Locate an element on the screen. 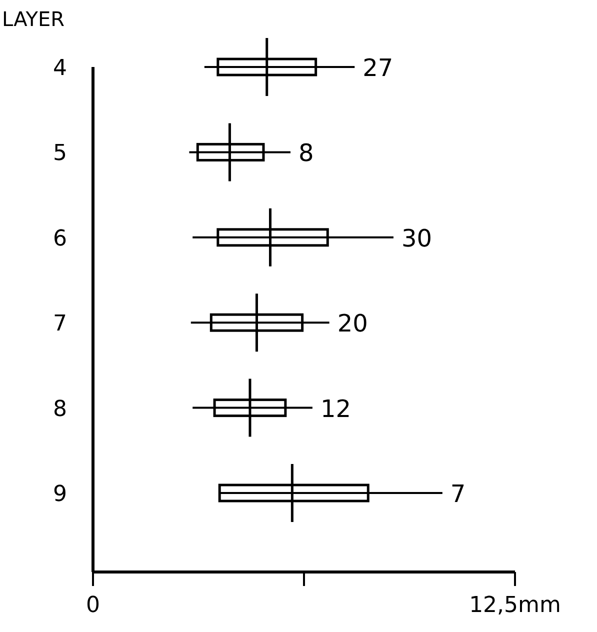 This screenshot has height=632, width=597. x-tick-label: 0 is located at coordinates (93, 605).